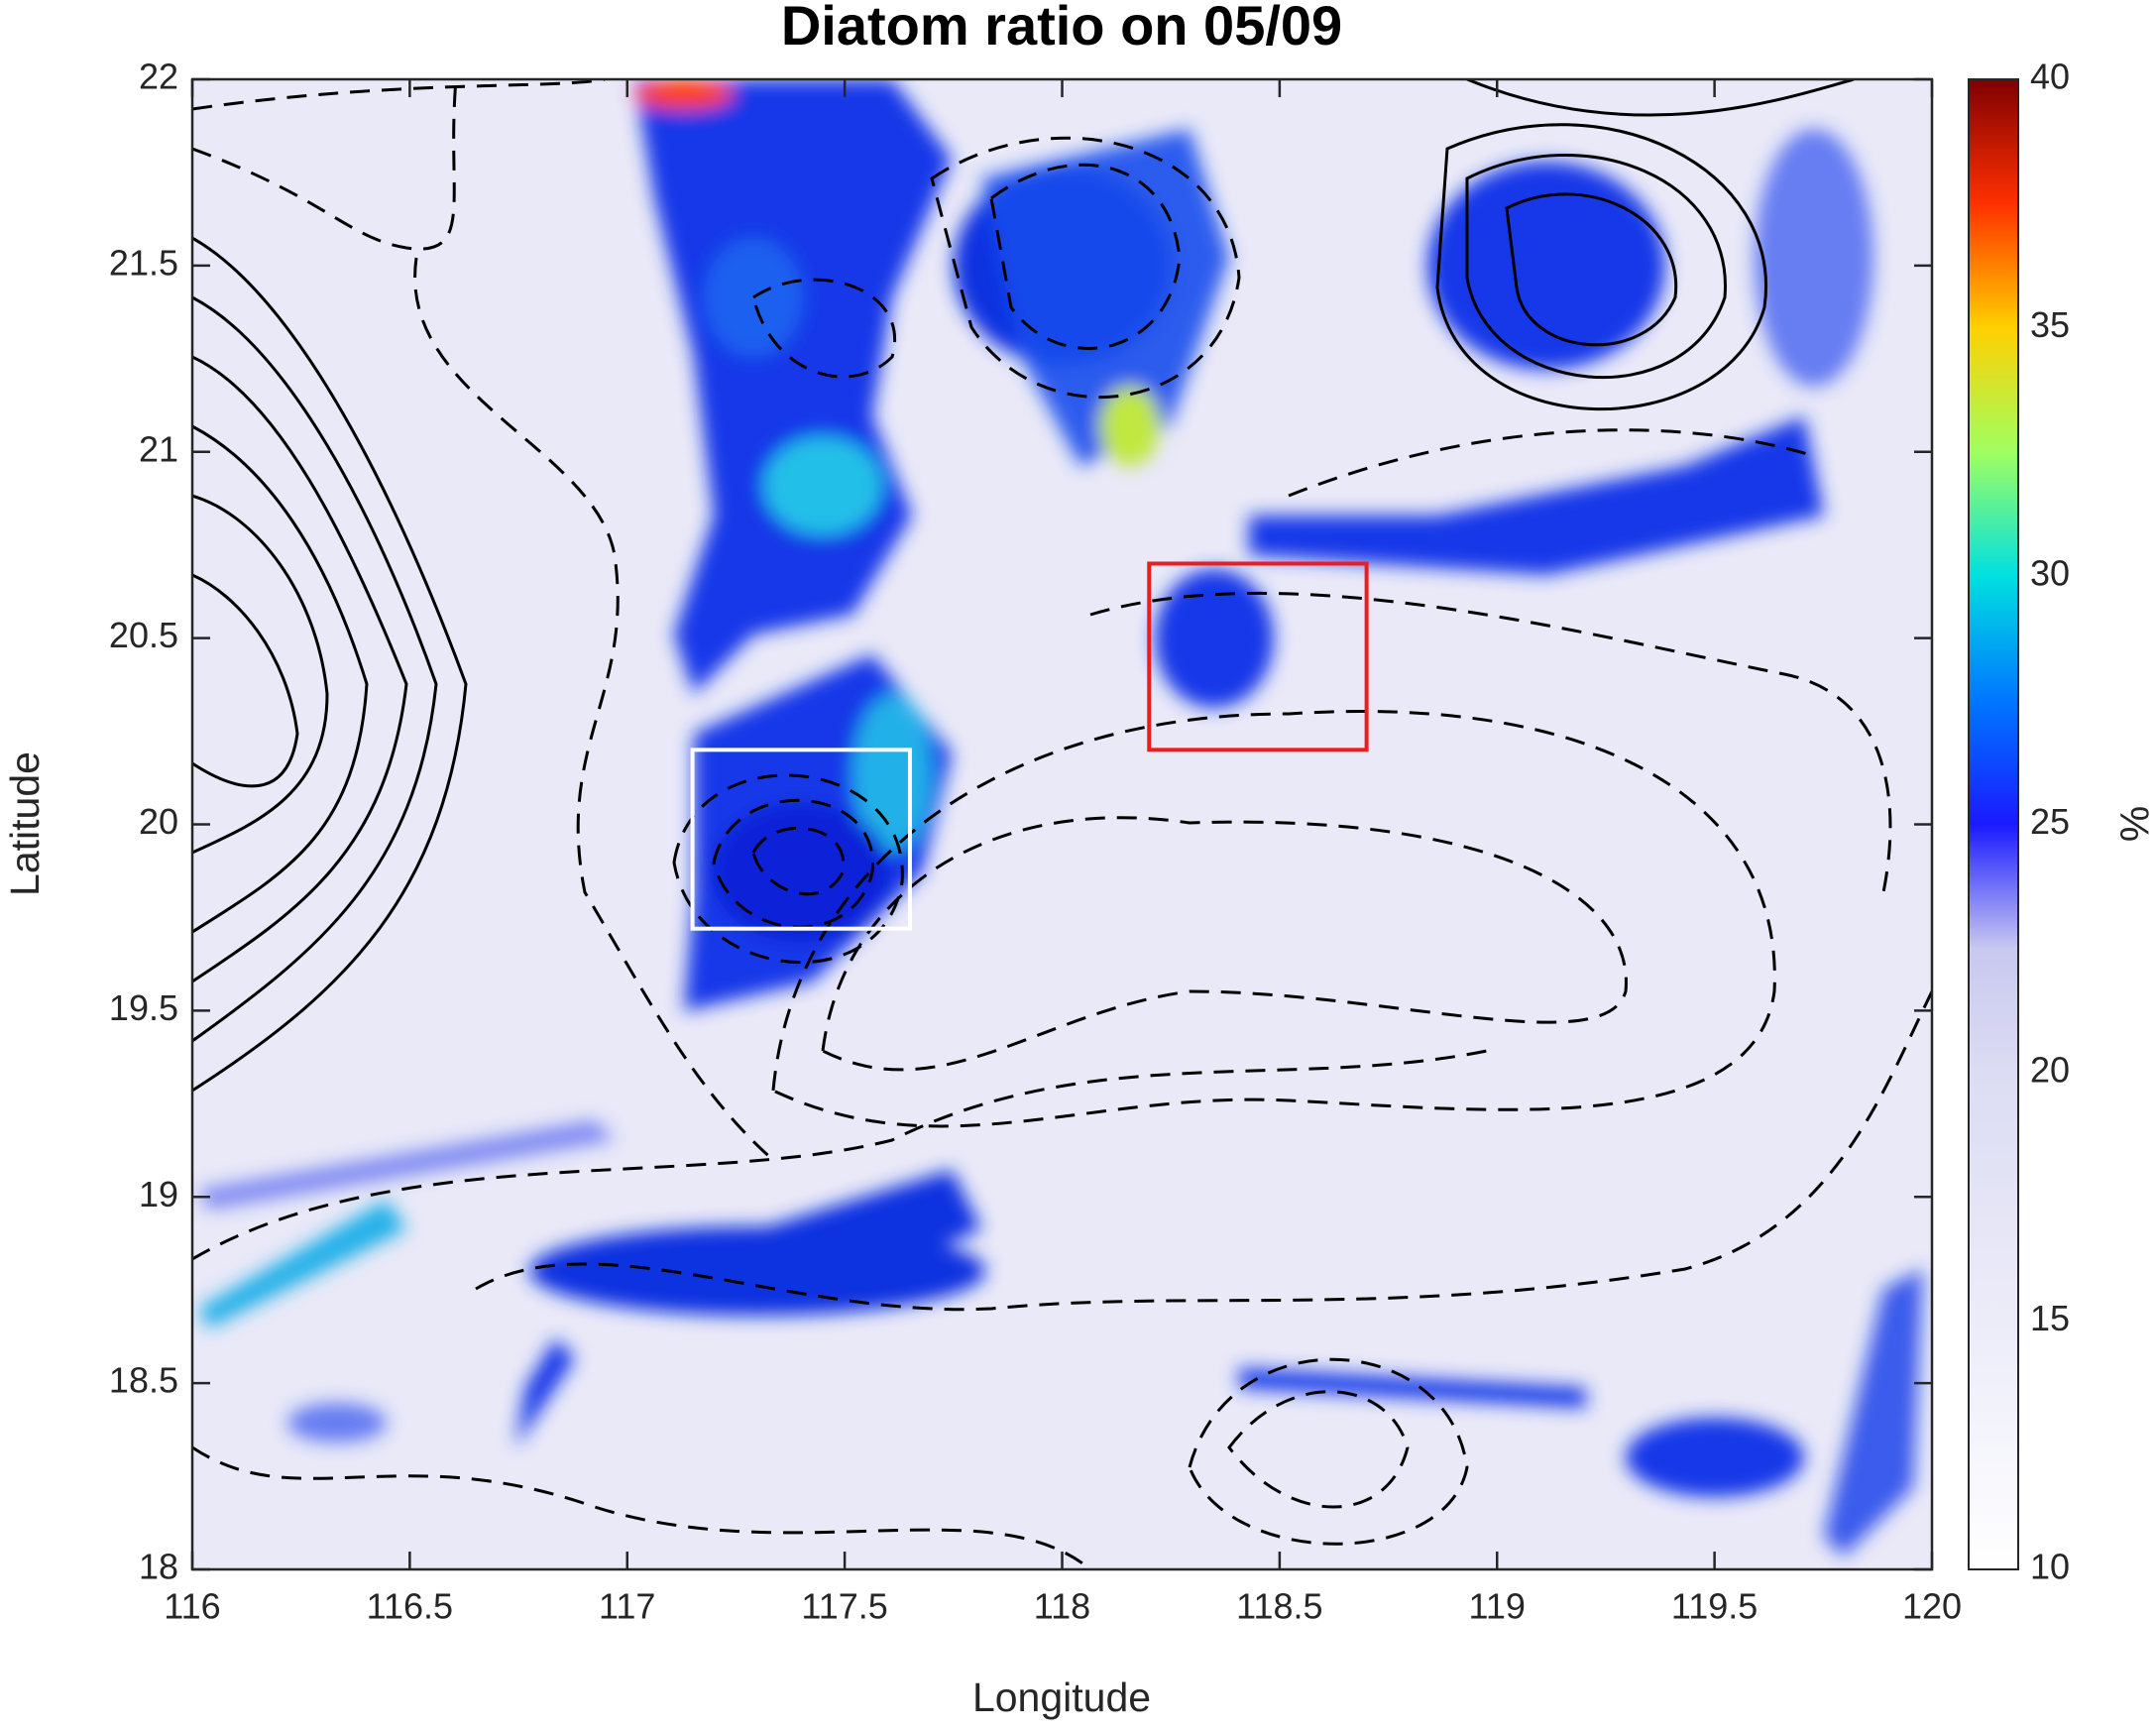  What do you see at coordinates (158, 821) in the screenshot?
I see `y-tick-label: 20` at bounding box center [158, 821].